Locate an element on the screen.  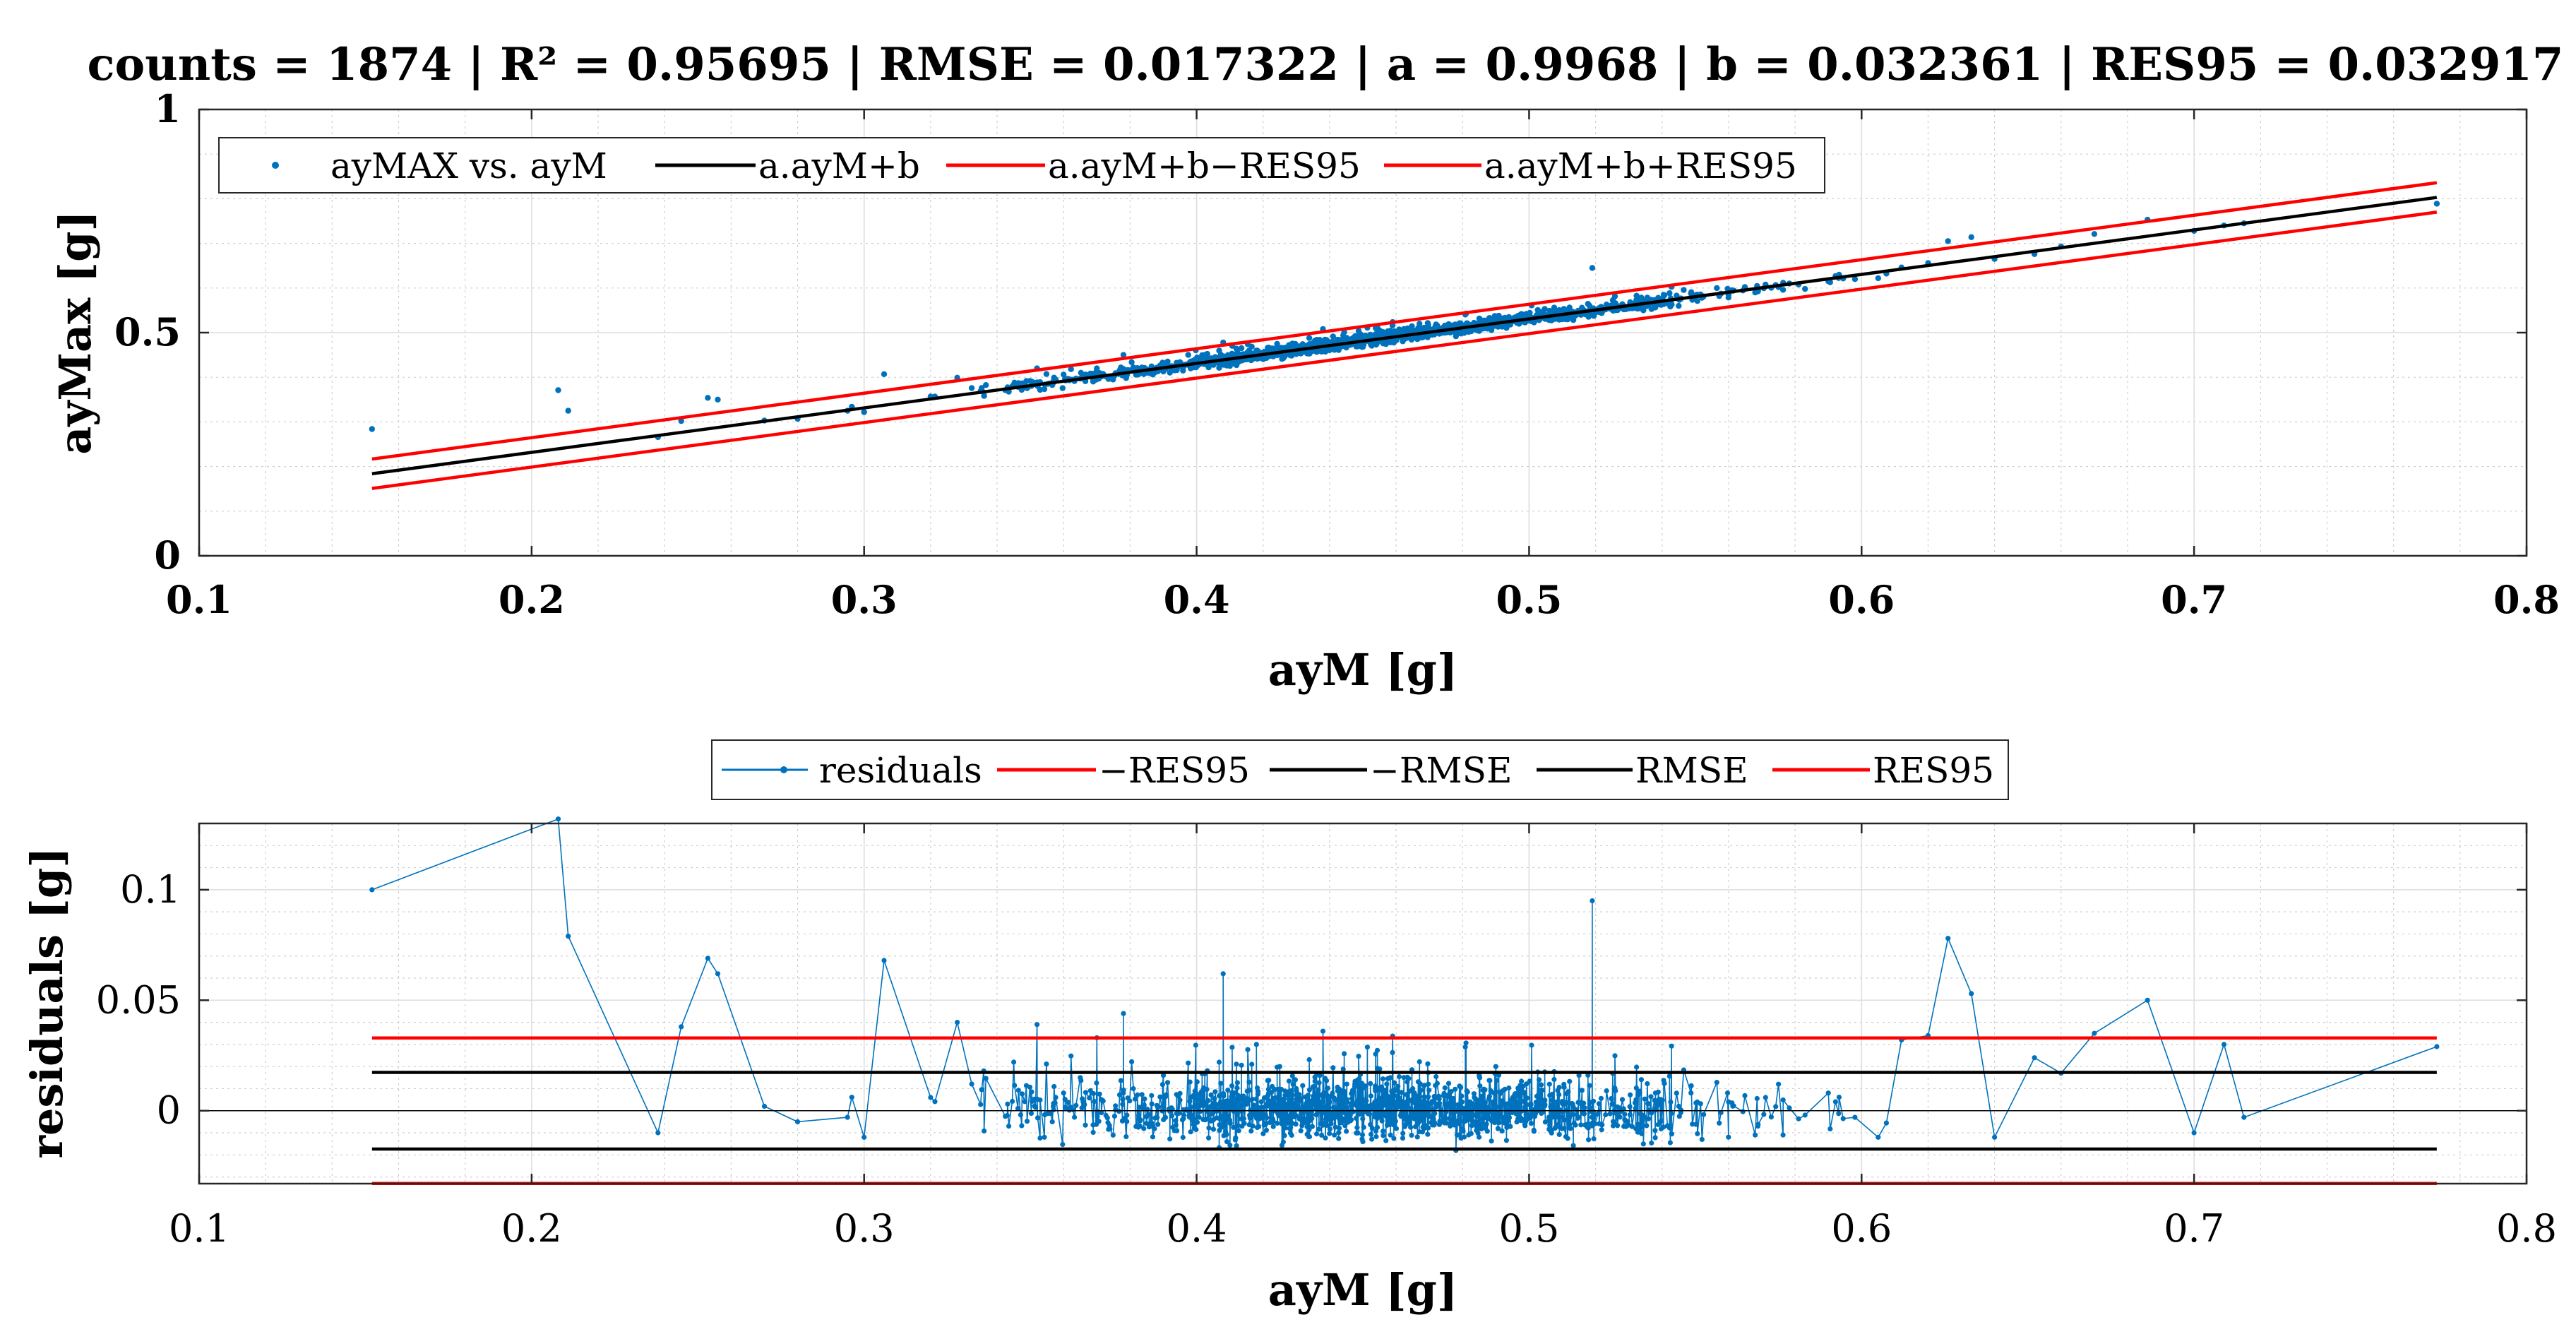
fit-plot-y-tick-label: 0.5 is located at coordinates (147, 332).